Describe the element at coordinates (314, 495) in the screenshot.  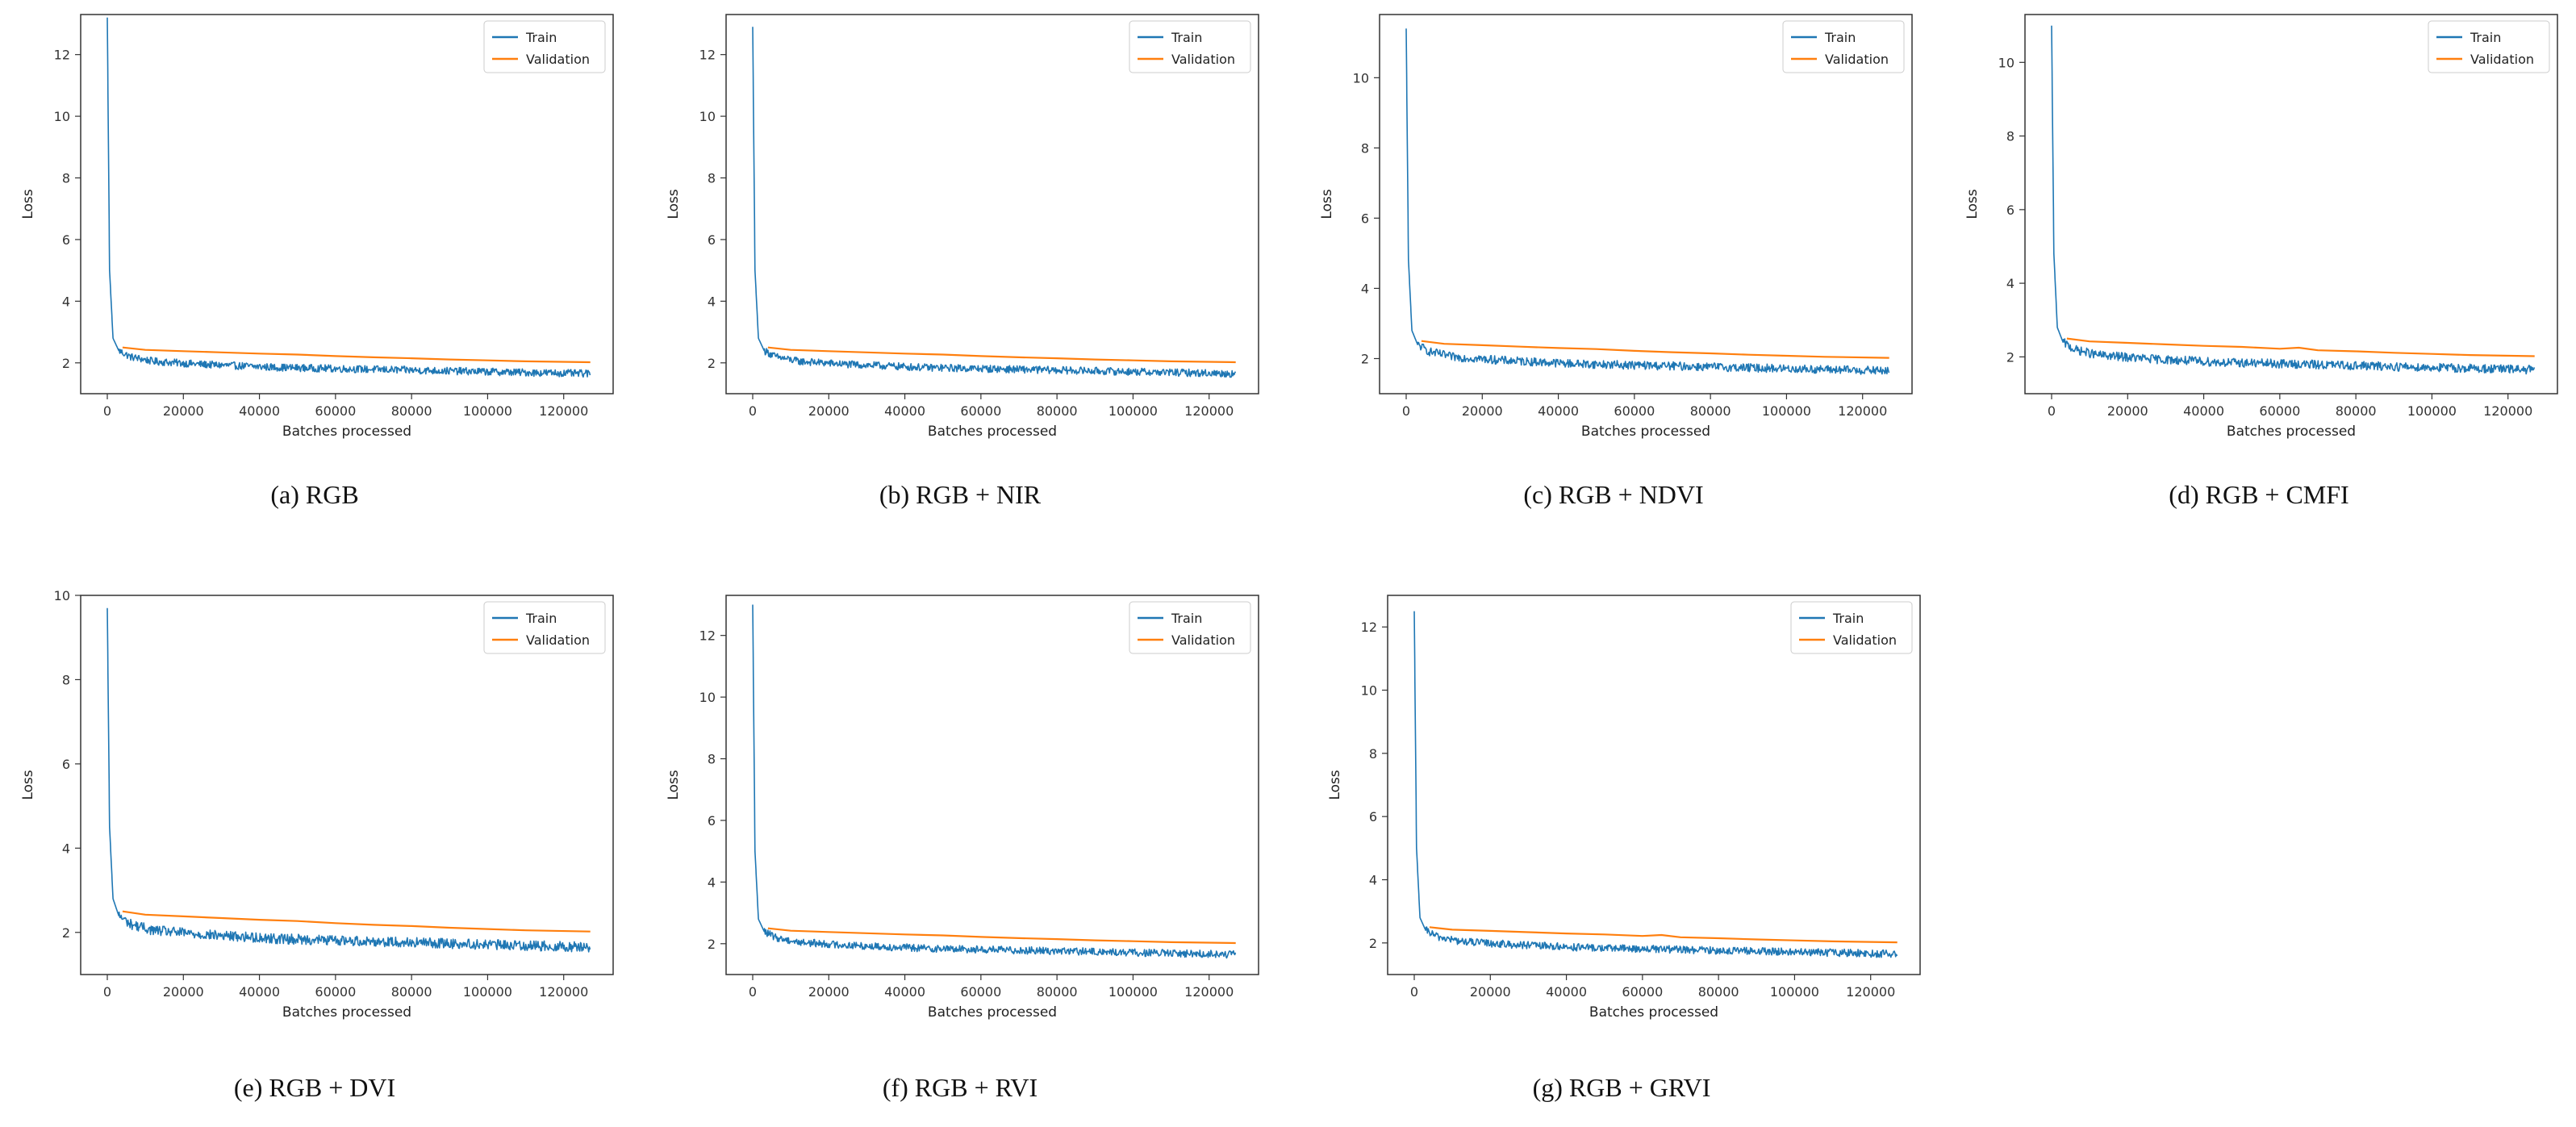
I see `caption-a: (a) RGB` at that location.